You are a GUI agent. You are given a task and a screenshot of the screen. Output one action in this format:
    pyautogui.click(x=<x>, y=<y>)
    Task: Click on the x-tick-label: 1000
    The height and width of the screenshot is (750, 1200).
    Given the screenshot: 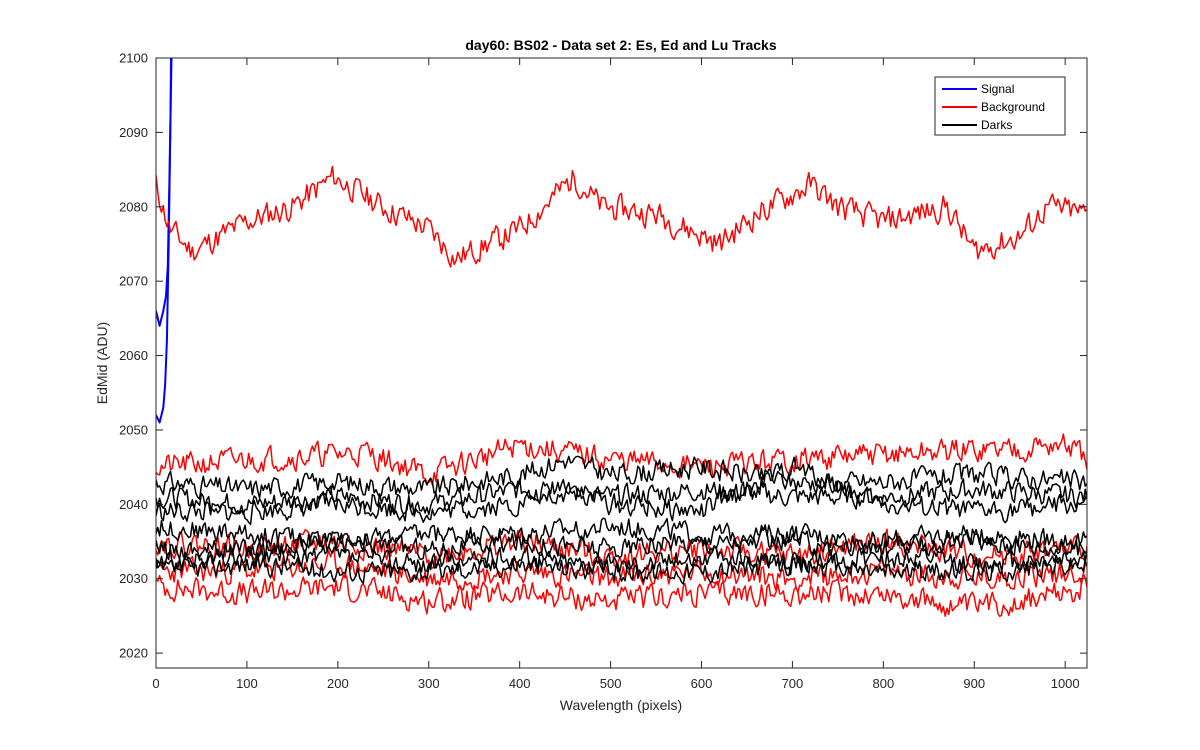 What is the action you would take?
    pyautogui.click(x=1065, y=683)
    